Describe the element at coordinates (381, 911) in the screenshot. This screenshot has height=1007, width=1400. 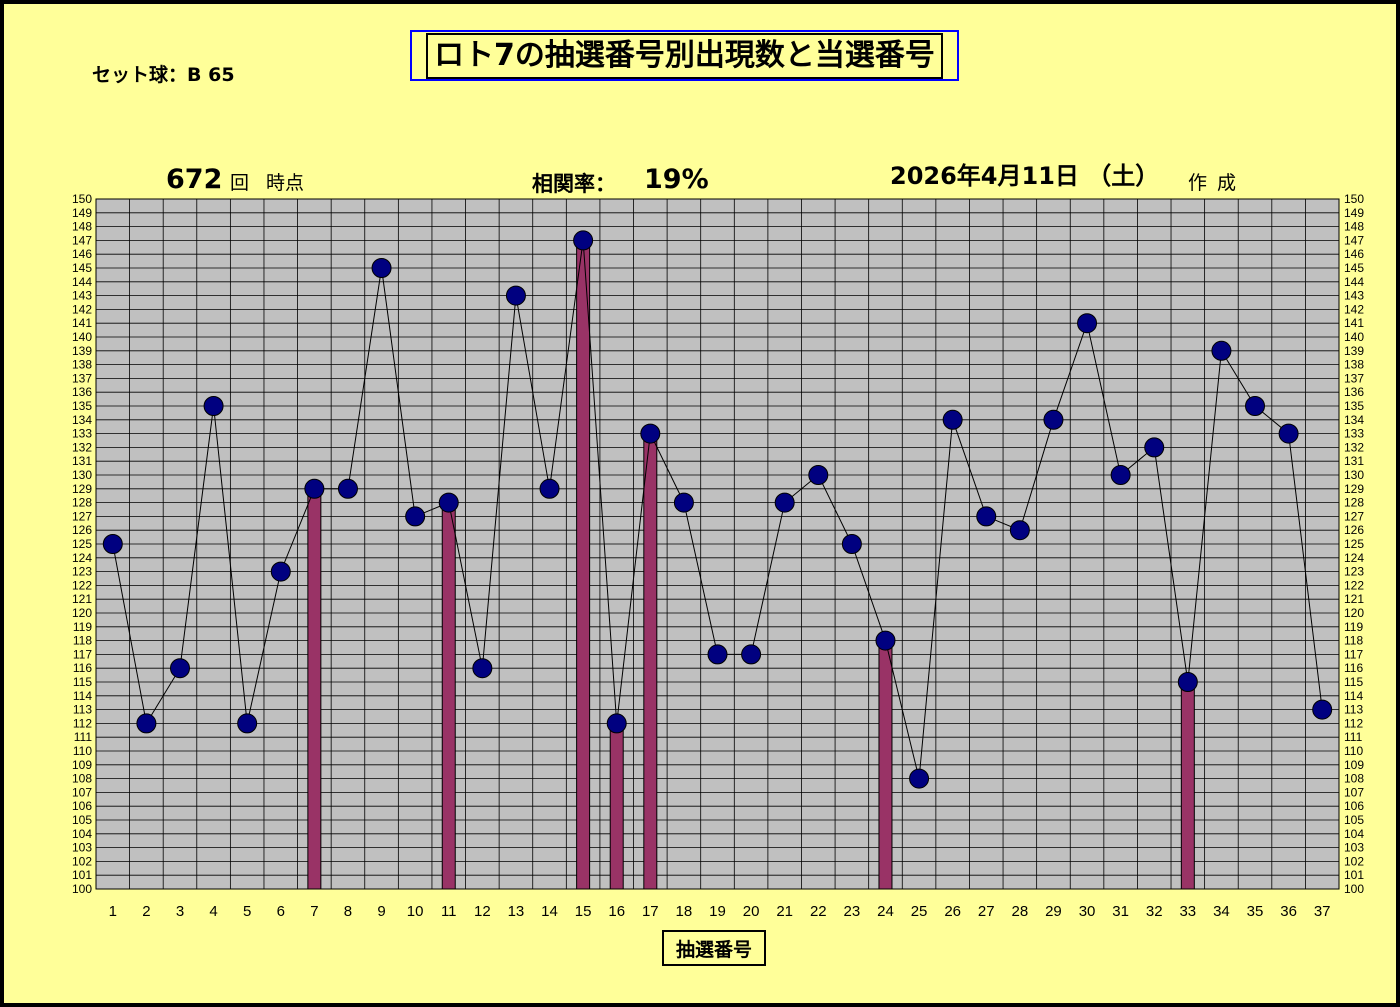
I see `x-tick-label: 9` at that location.